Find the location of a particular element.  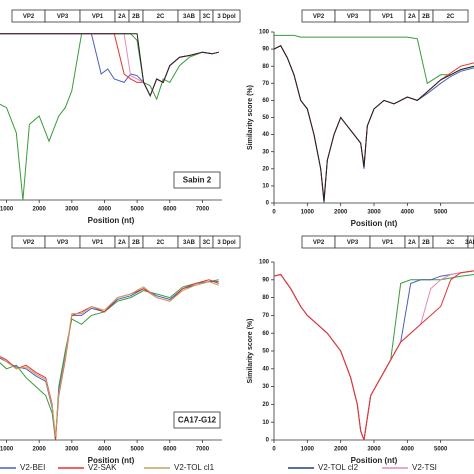

legend-label: V2-BEI is located at coordinates (32, 467).